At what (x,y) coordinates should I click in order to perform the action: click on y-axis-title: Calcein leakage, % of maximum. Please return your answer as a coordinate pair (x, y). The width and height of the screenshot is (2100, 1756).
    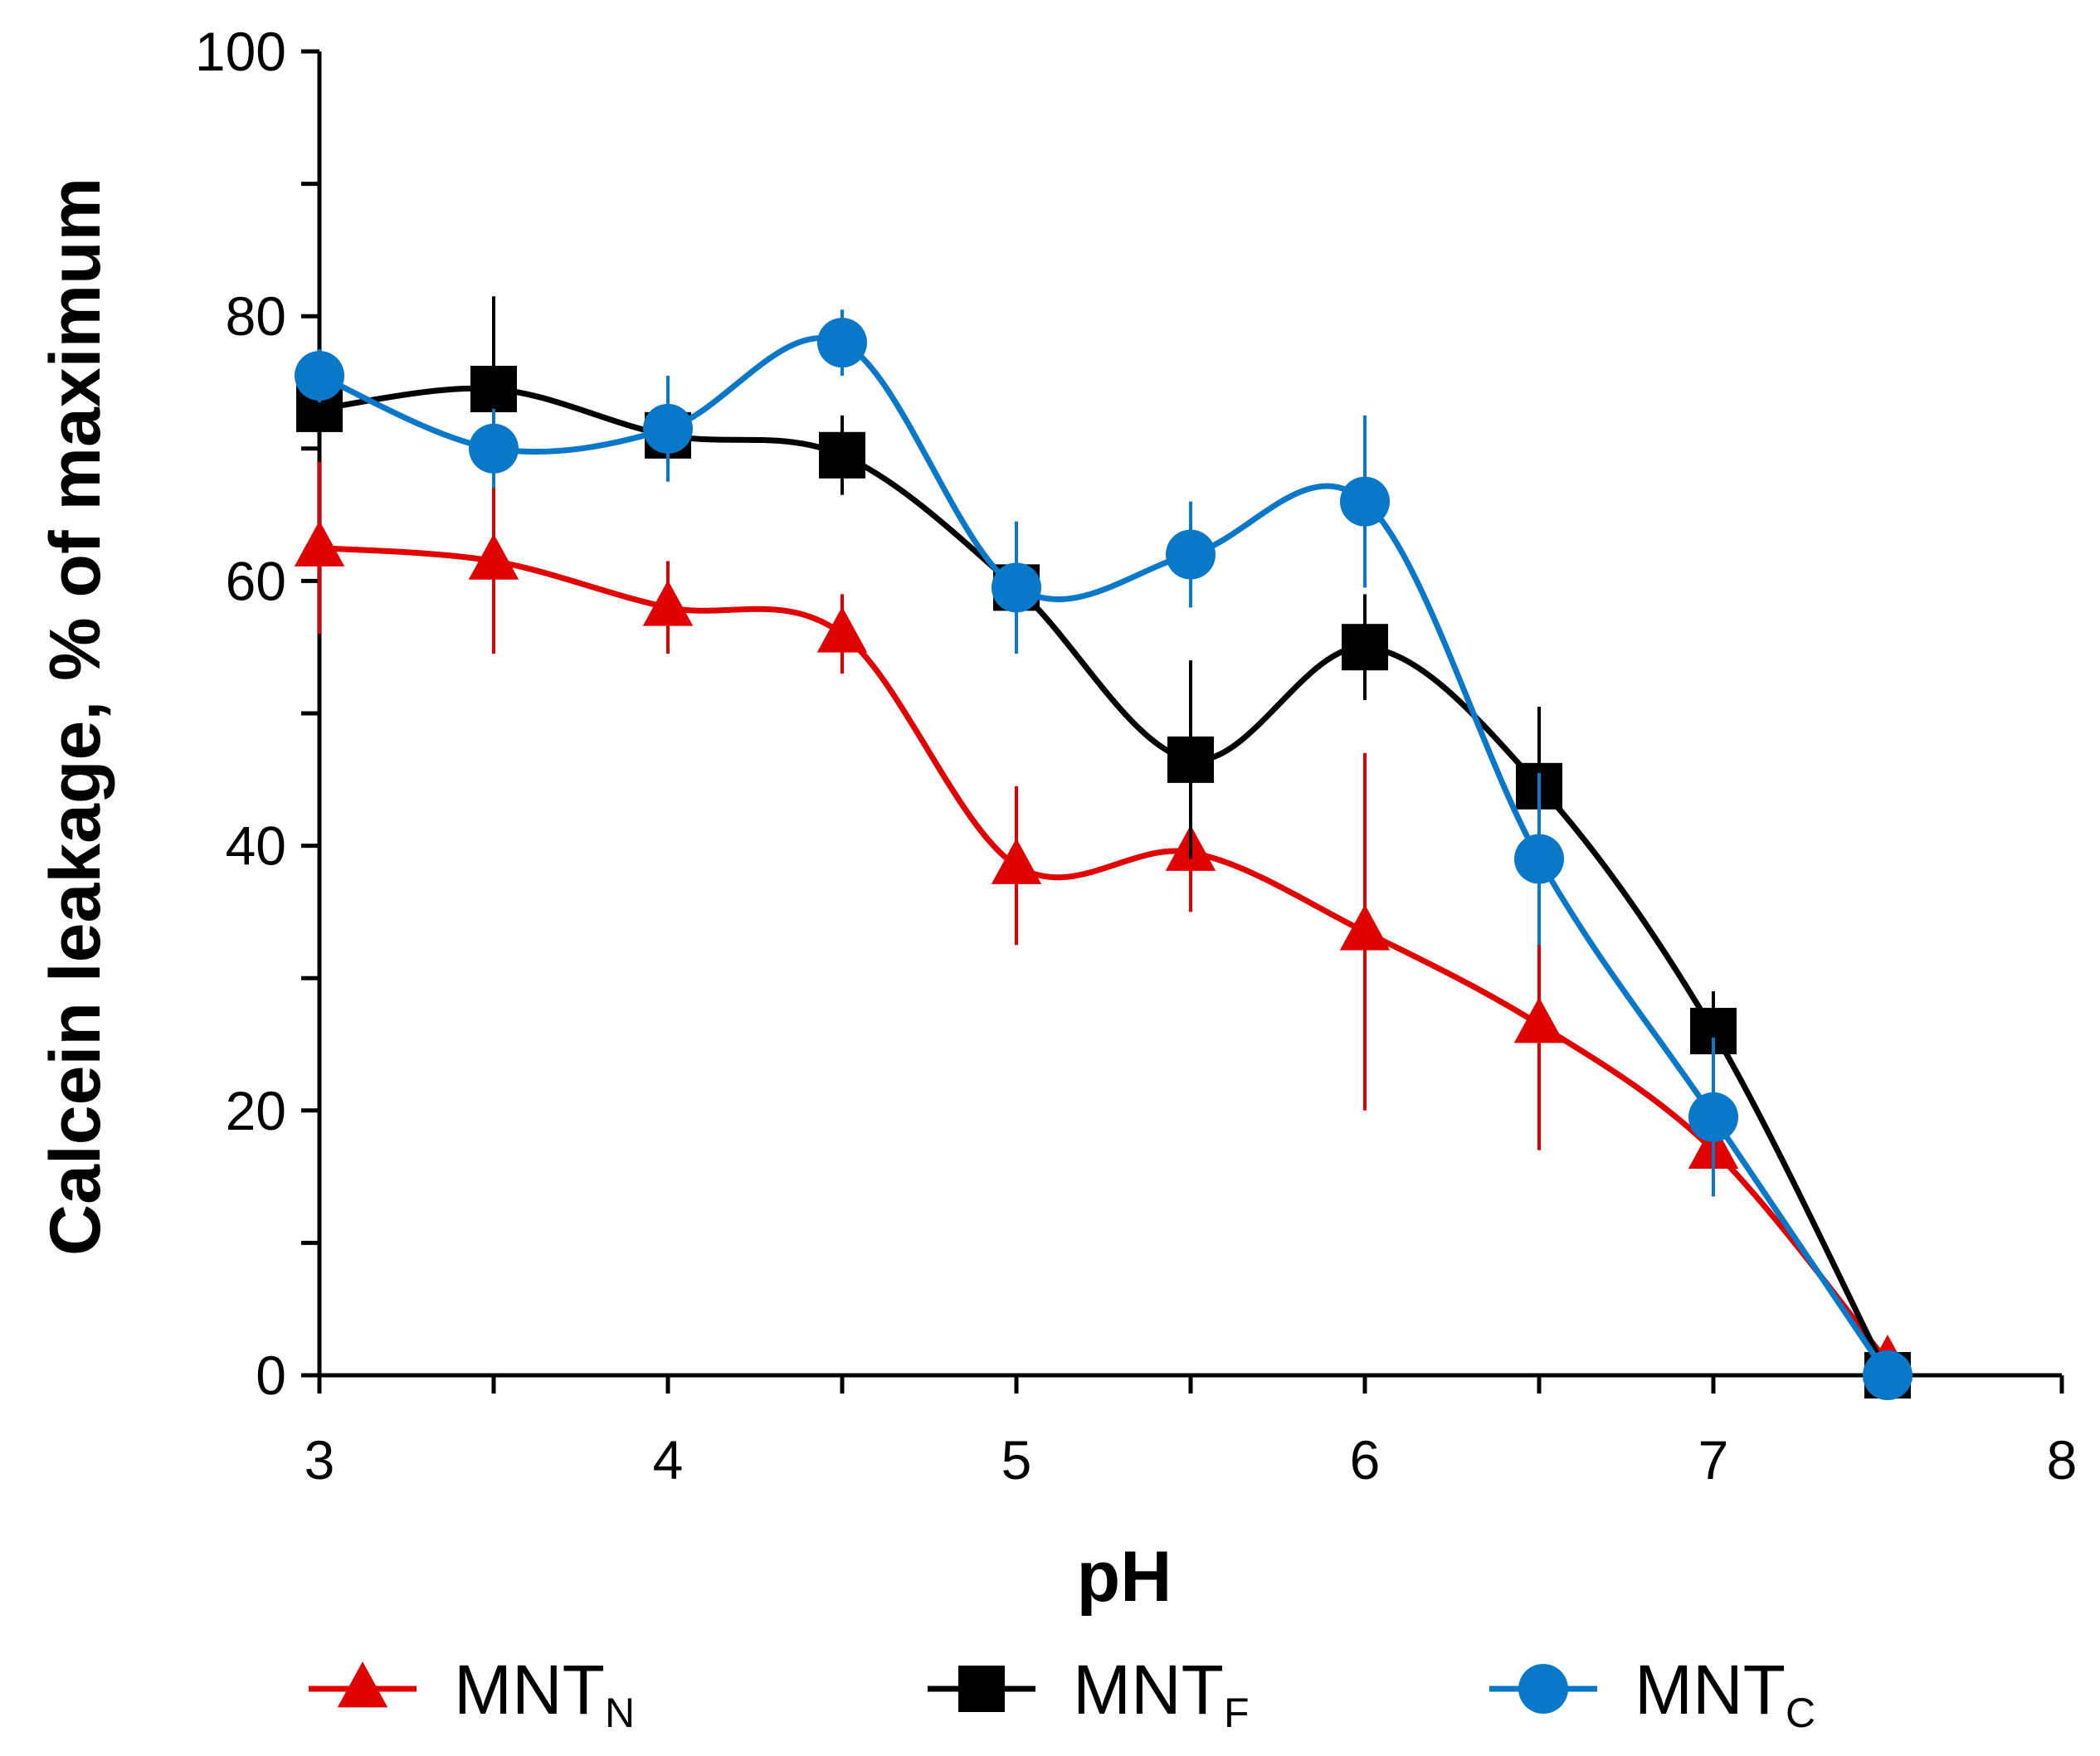
    Looking at the image, I should click on (75, 717).